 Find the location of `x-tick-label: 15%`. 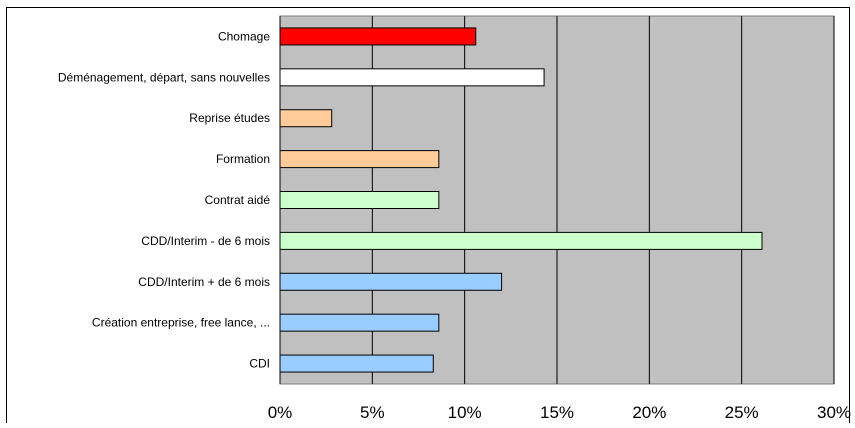

x-tick-label: 15% is located at coordinates (557, 412).